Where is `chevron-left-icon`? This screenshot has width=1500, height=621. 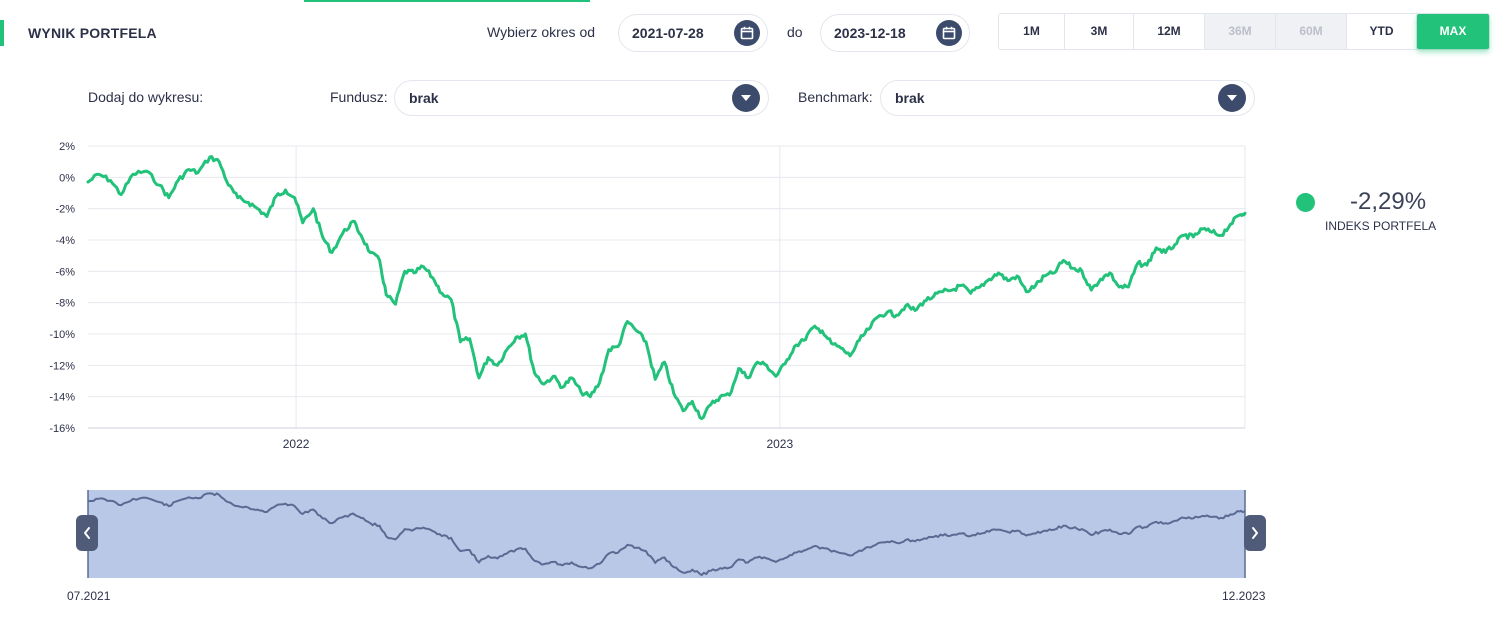 chevron-left-icon is located at coordinates (87, 533).